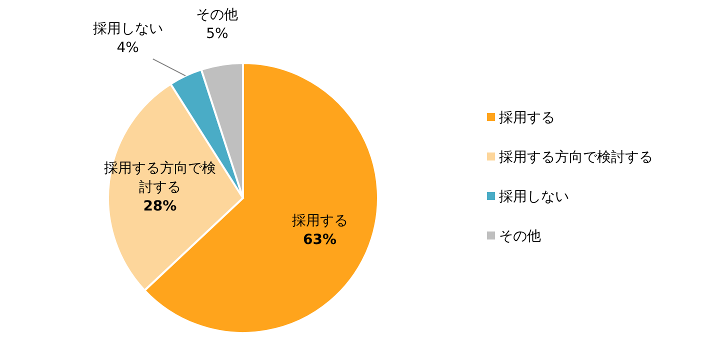 Image resolution: width=720 pixels, height=337 pixels. Describe the element at coordinates (128, 29) in the screenshot. I see `slice-label: 採用しない` at that location.